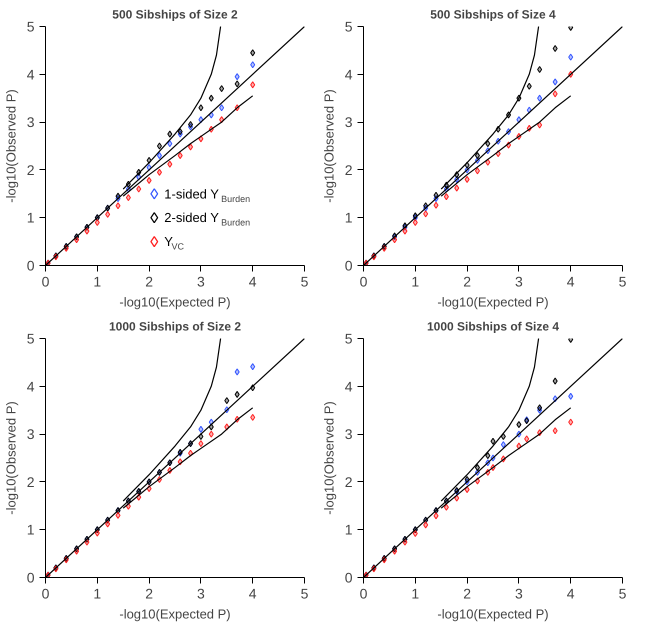 The width and height of the screenshot is (648, 633). I want to click on chart-title: 500 Sibships of Size 4, so click(493, 15).